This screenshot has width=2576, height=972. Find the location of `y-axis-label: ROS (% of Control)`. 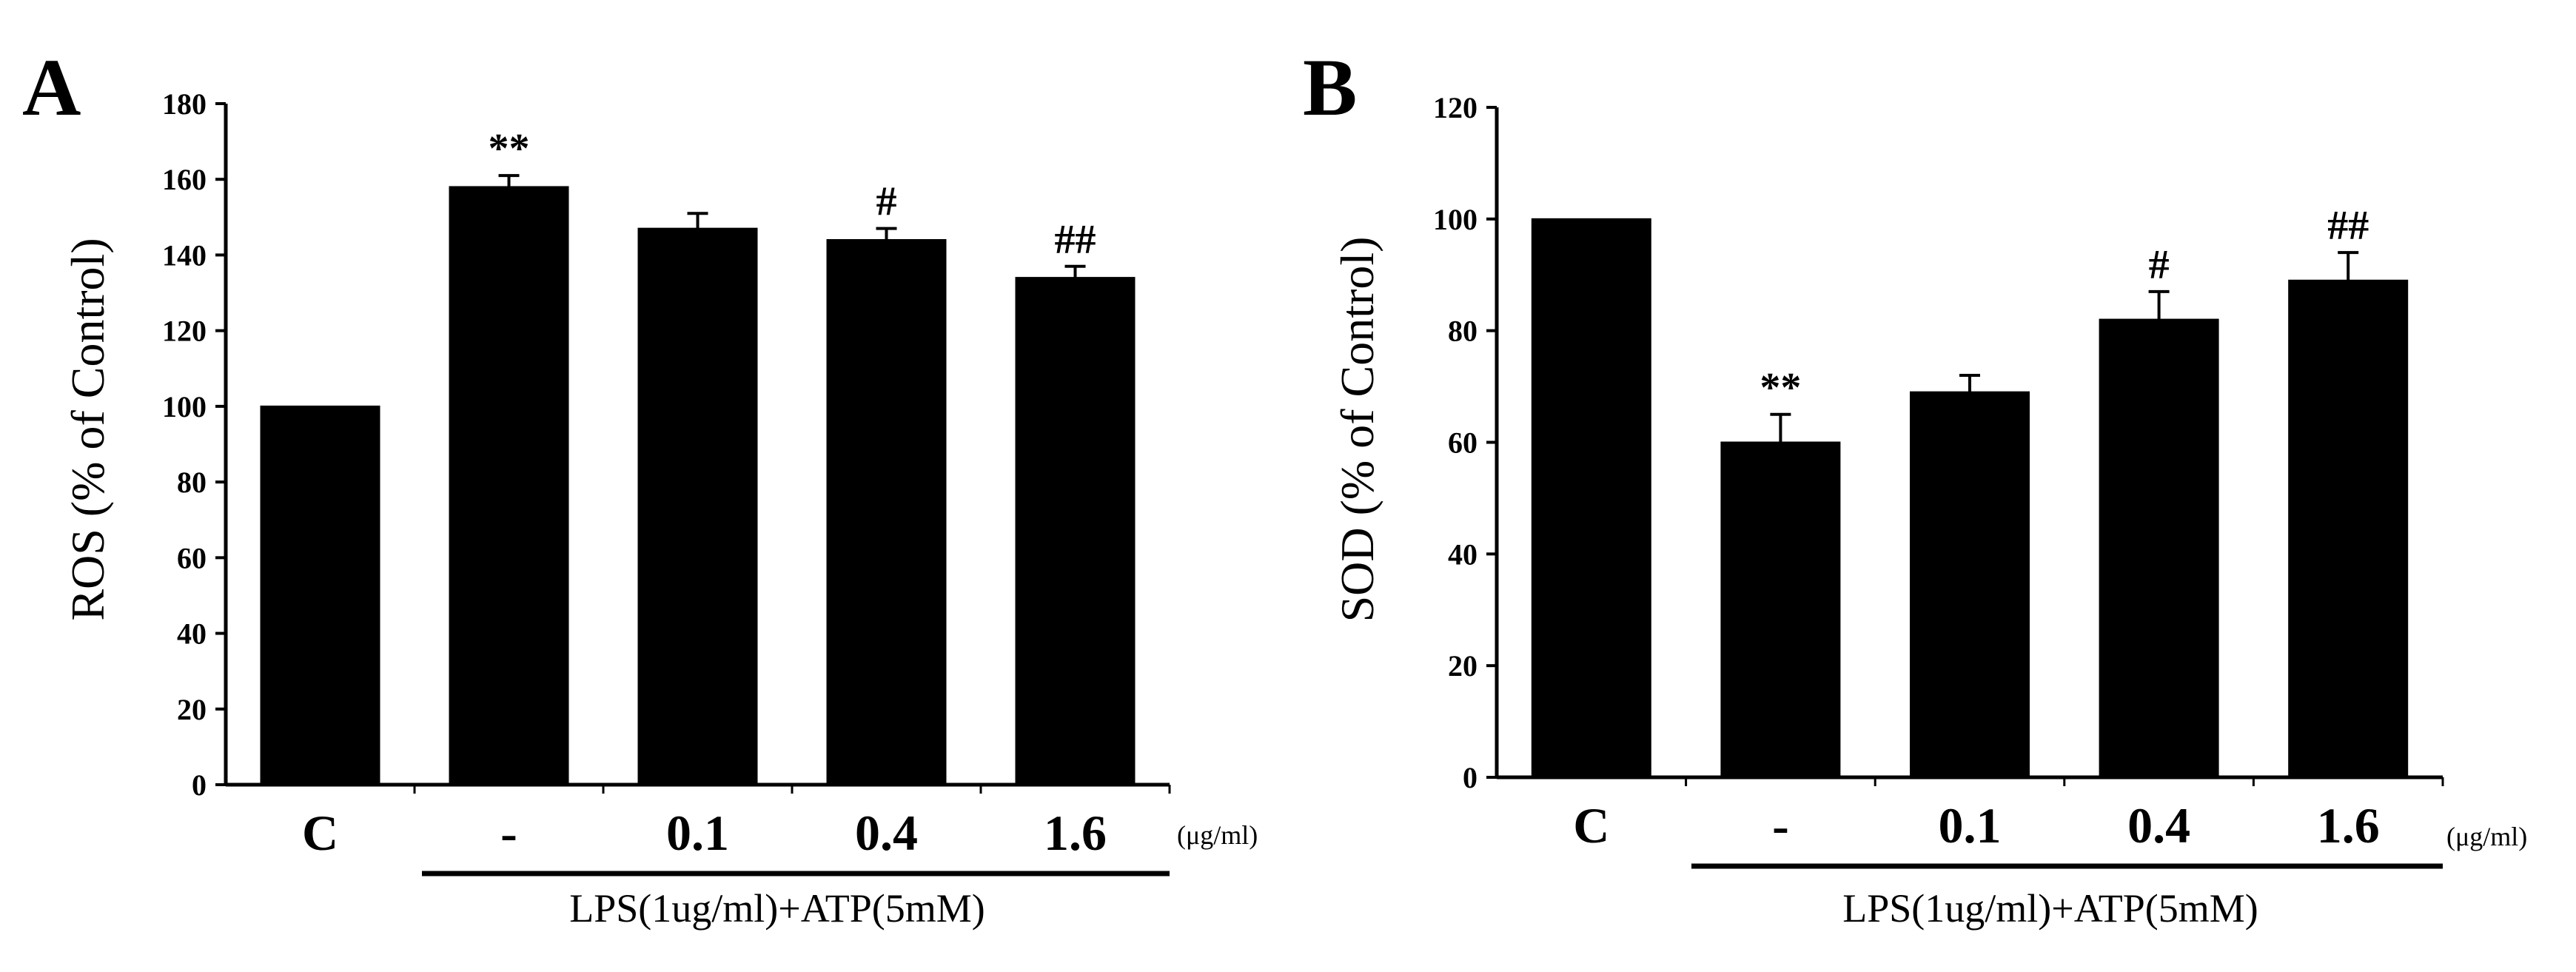

y-axis-label: ROS (% of Control) is located at coordinates (87, 429).